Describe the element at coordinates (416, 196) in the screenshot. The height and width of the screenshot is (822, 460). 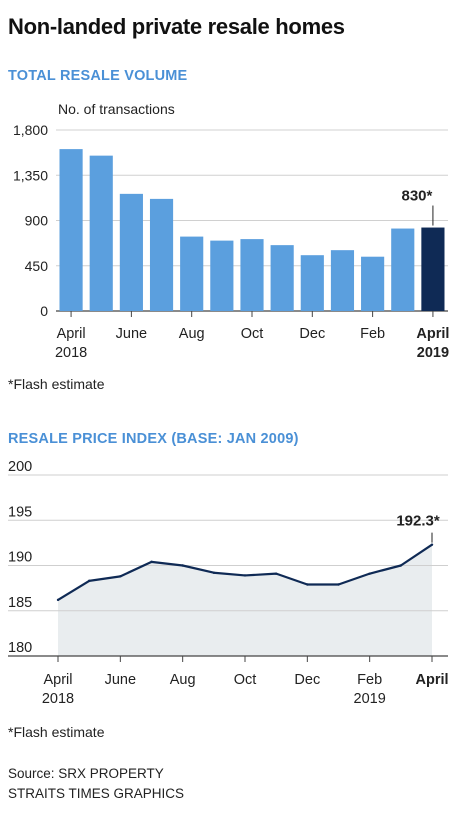
I see `annotation-label: 830*` at that location.